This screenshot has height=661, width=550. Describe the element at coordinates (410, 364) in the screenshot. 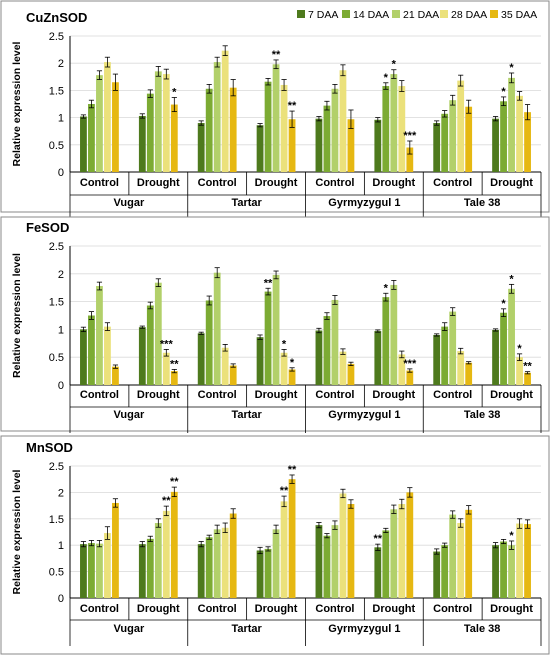

I see `significance-marker: ***` at that location.